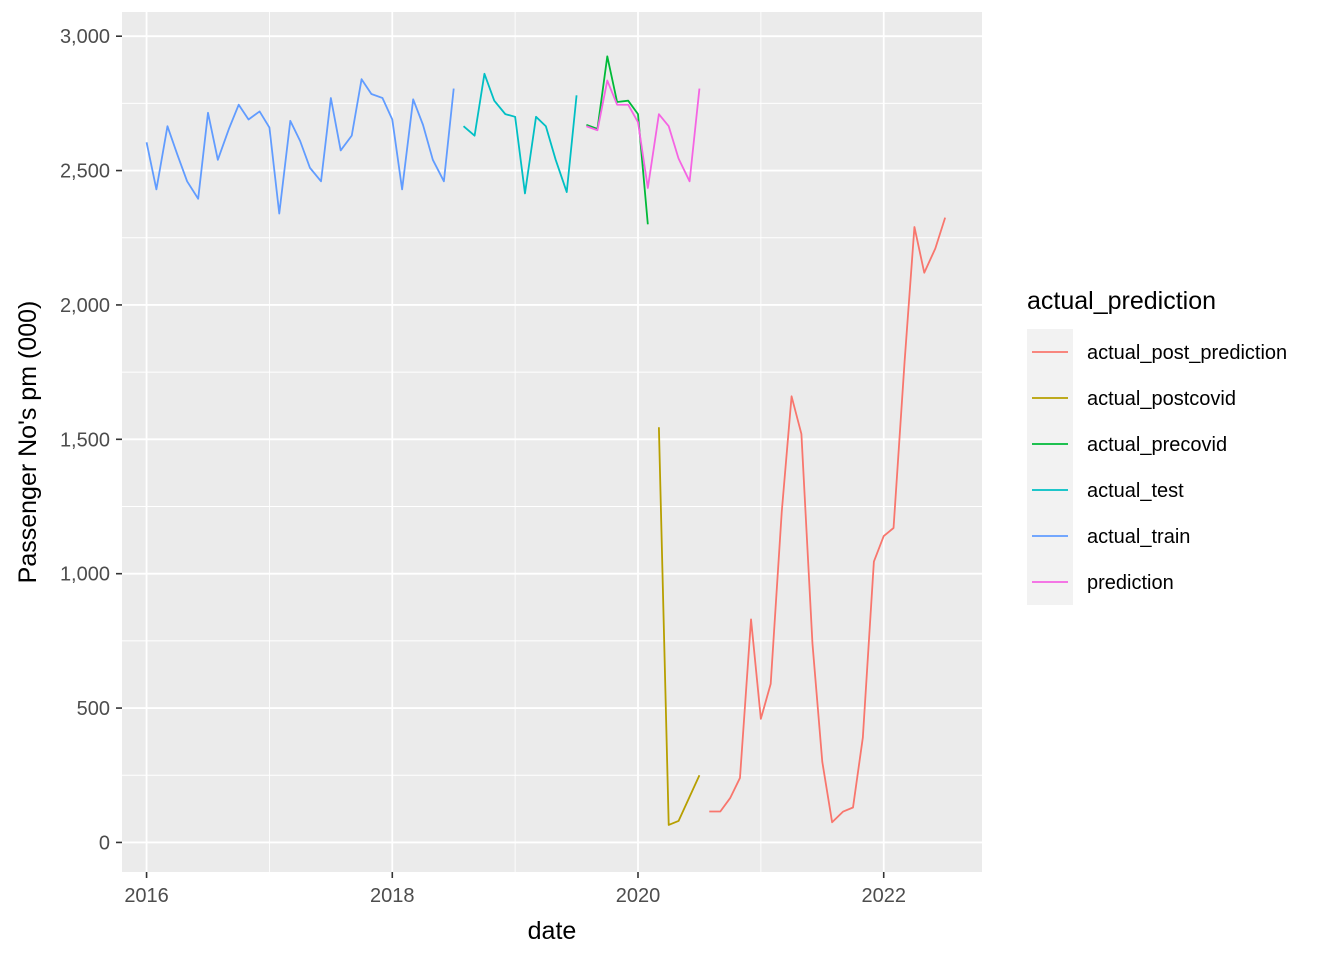  I want to click on x-tick-label: 2018, so click(392, 896).